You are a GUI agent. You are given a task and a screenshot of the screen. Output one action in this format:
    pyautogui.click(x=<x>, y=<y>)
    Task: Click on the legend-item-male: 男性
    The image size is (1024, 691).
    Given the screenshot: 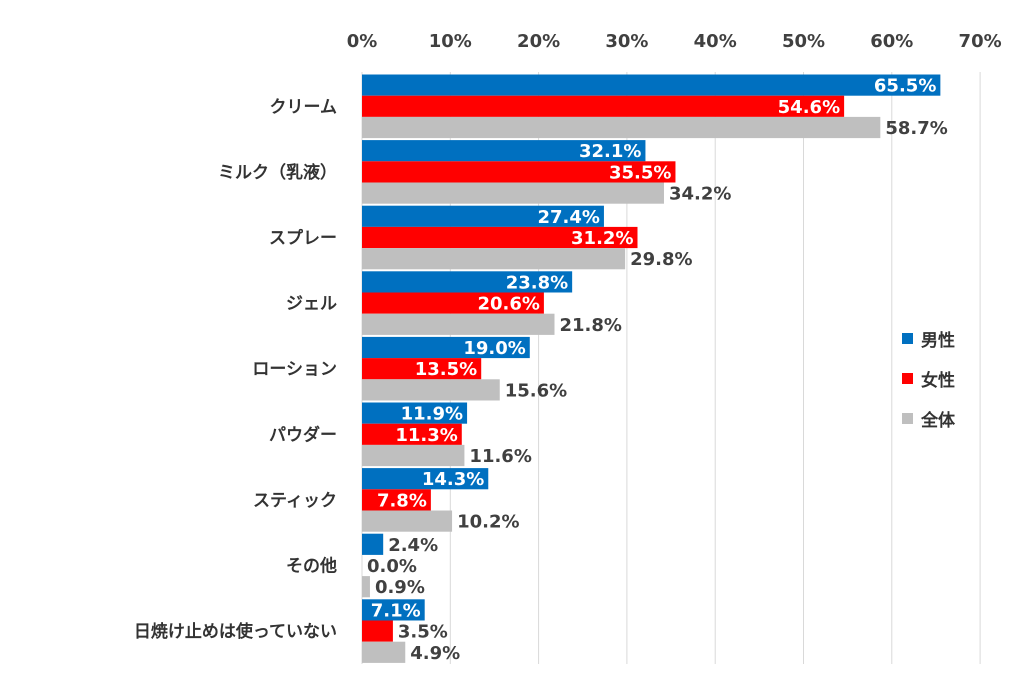 What is the action you would take?
    pyautogui.click(x=928, y=338)
    